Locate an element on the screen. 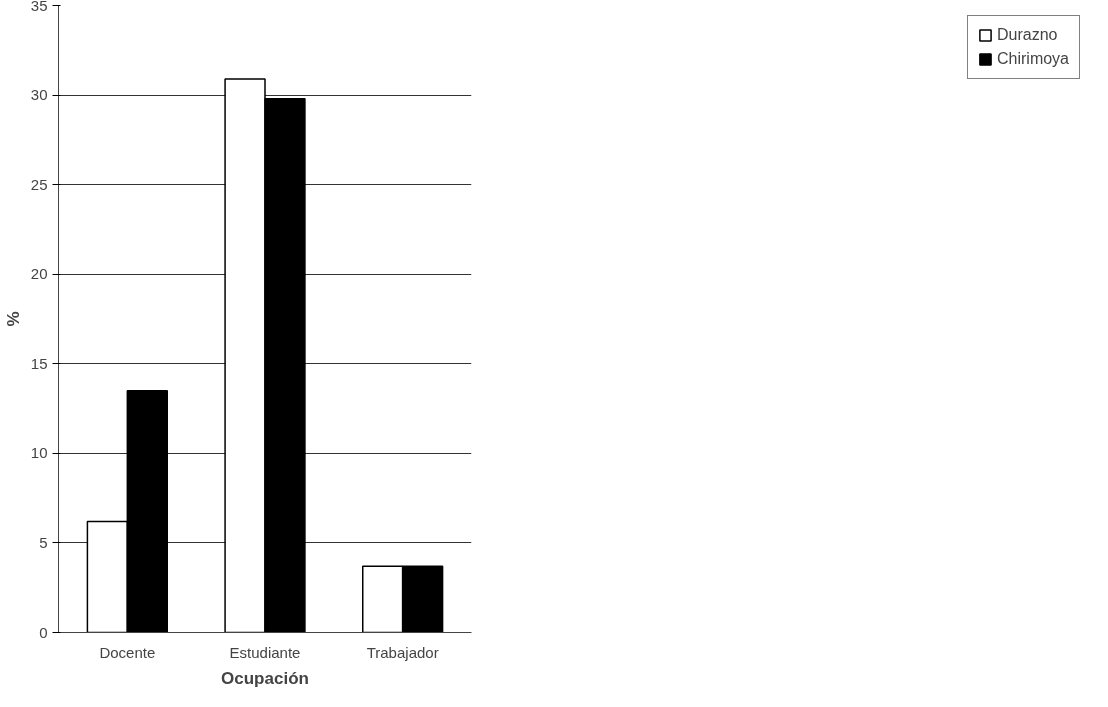 This screenshot has height=707, width=1108. x-tick-label: Estudiante is located at coordinates (265, 652).